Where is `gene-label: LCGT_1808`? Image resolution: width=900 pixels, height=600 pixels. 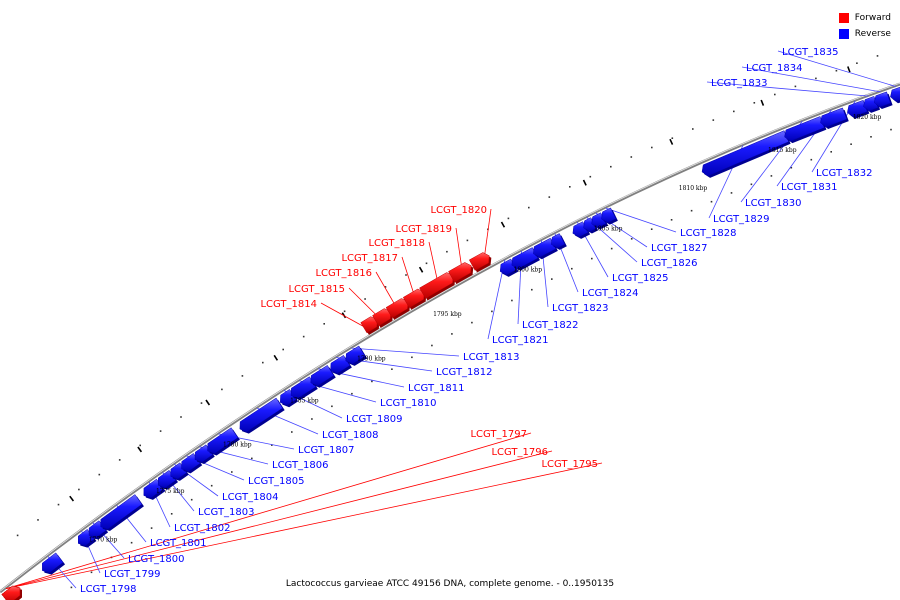
gene-label: LCGT_1808 is located at coordinates (350, 435).